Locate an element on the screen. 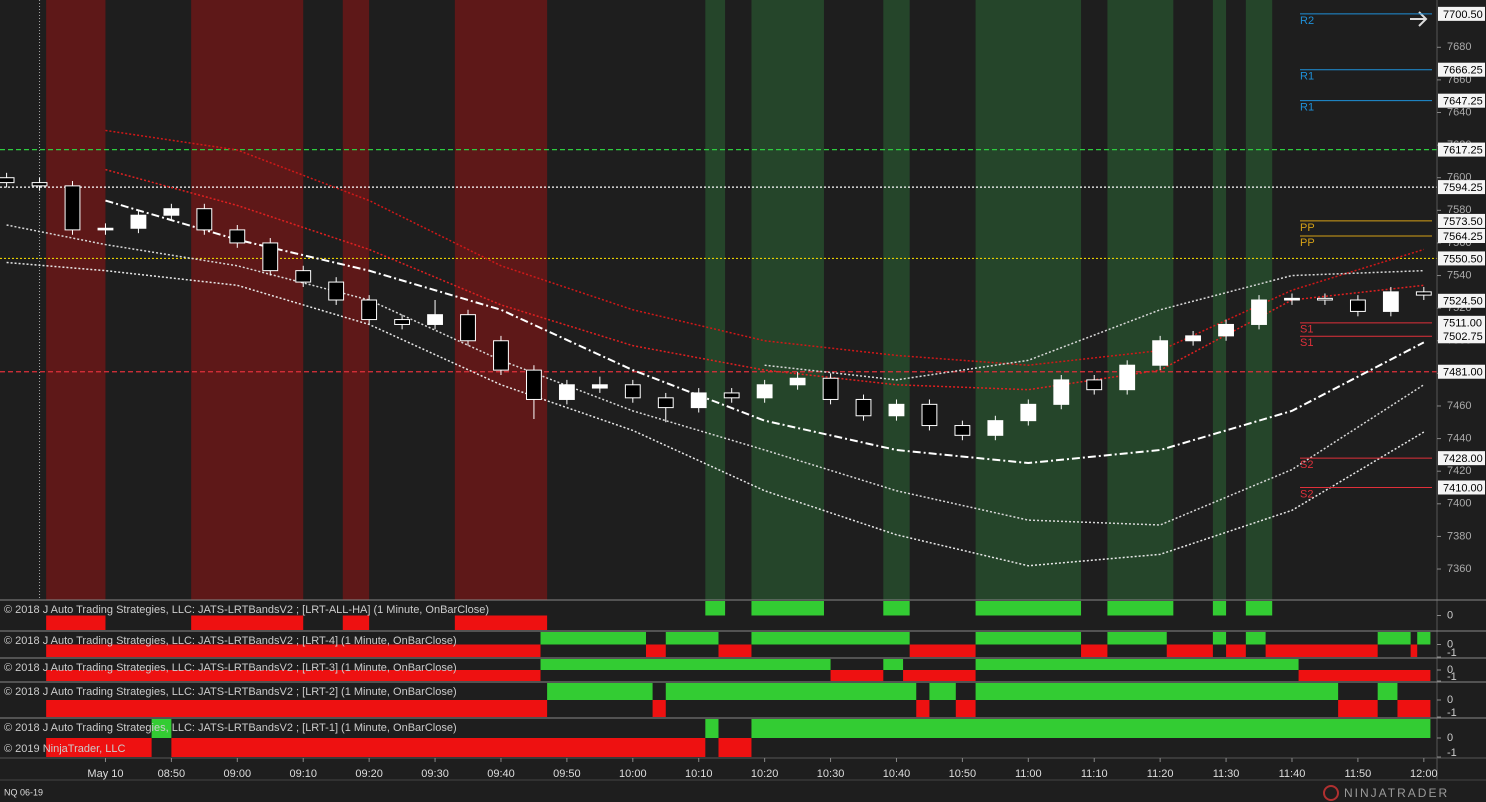  x-tick-label: 11:30 is located at coordinates (1226, 774).